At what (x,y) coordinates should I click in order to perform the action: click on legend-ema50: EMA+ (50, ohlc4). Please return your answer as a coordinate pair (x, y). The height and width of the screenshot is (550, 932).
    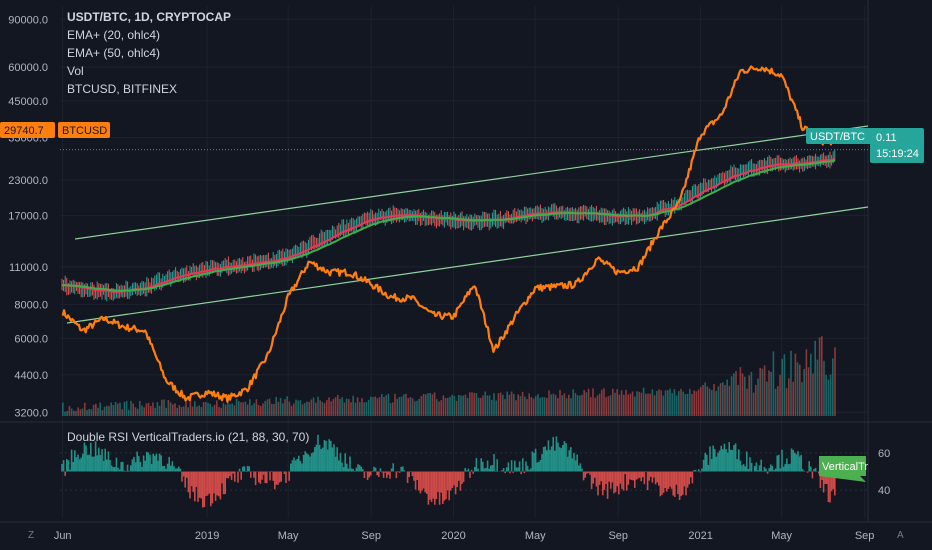
    Looking at the image, I should click on (114, 53).